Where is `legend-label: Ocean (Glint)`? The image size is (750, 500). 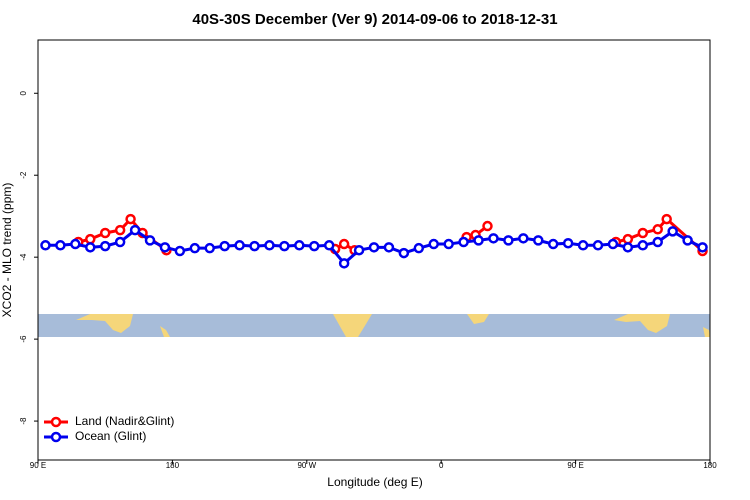
legend-label: Ocean (Glint) is located at coordinates (110, 436).